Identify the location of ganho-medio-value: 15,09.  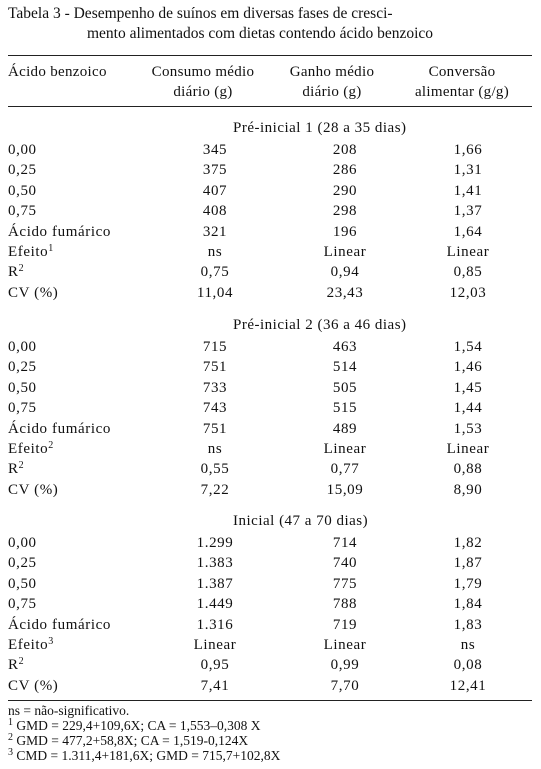
(345, 489).